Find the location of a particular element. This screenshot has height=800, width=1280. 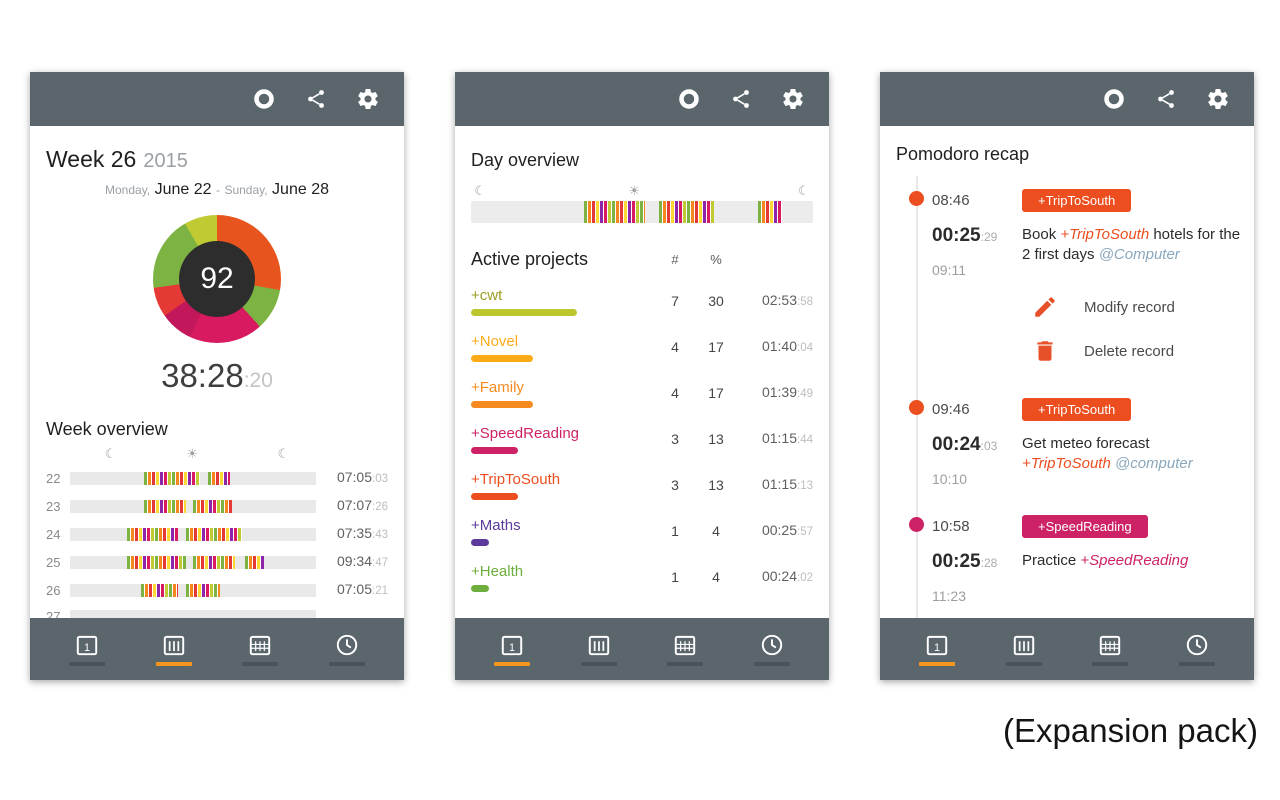

project-percent: 30 is located at coordinates (716, 301).